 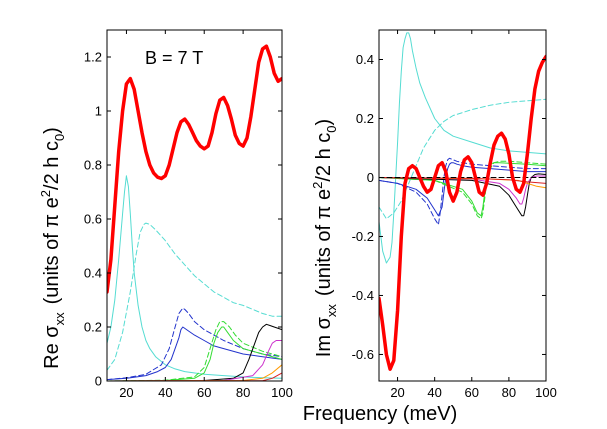 What do you see at coordinates (317, 185) in the screenshot?
I see `im-ylabel-units-sup: 2` at bounding box center [317, 185].